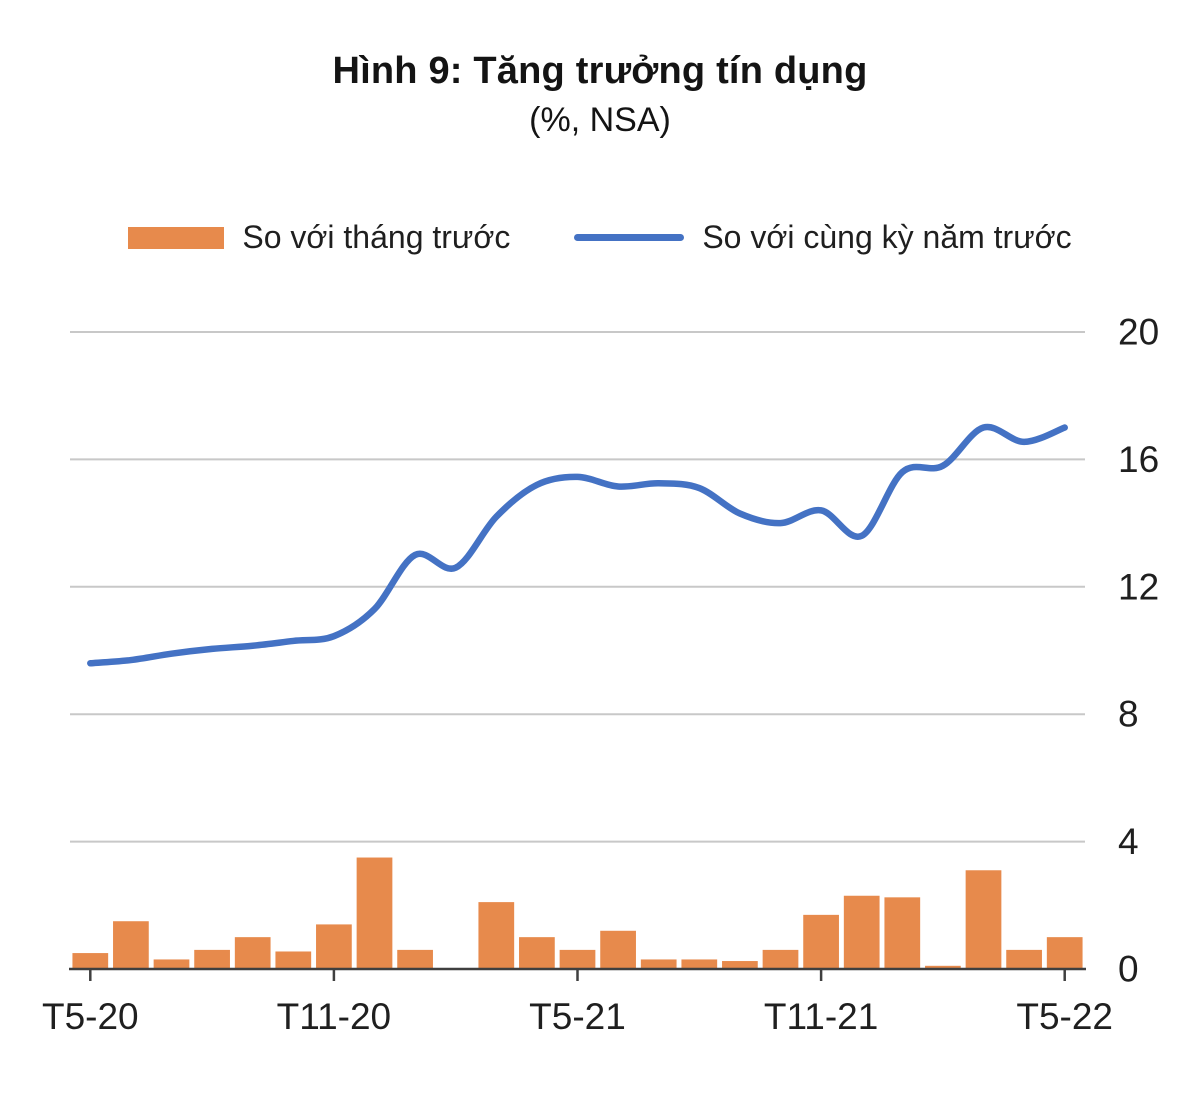 Image resolution: width=1200 pixels, height=1118 pixels. I want to click on svg-text: T11-20, so click(334, 1016).